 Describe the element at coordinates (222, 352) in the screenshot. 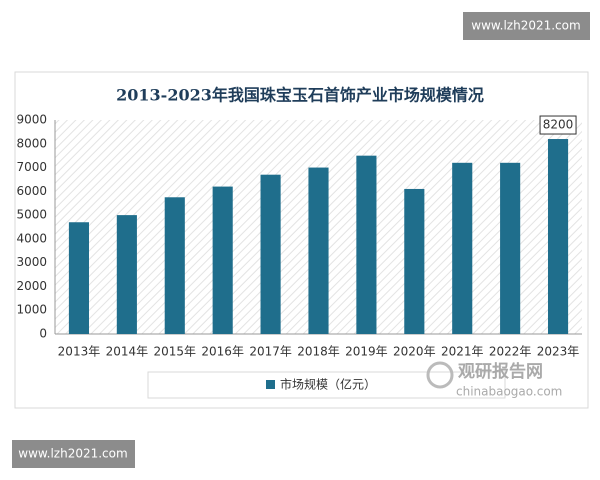

I see `x-tick-label: 2016年` at that location.